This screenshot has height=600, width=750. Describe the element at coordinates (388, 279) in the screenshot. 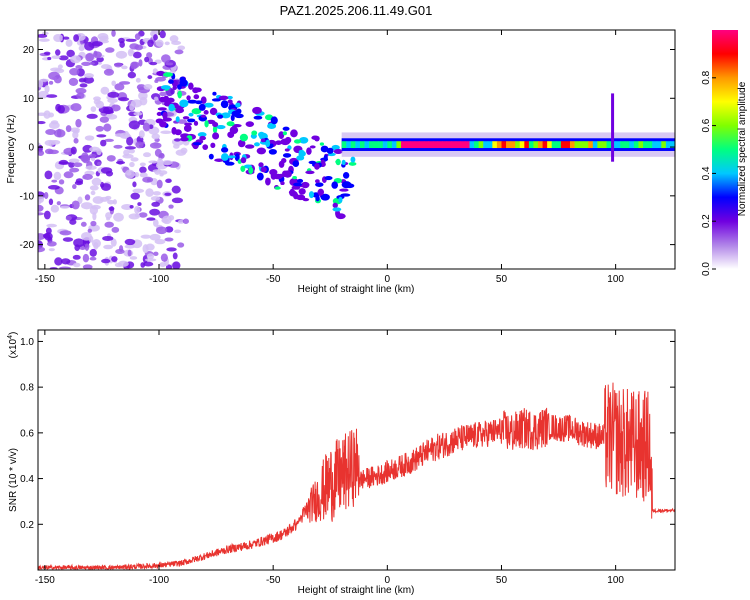

I see `spectrogram-x-tick-label: 0` at that location.